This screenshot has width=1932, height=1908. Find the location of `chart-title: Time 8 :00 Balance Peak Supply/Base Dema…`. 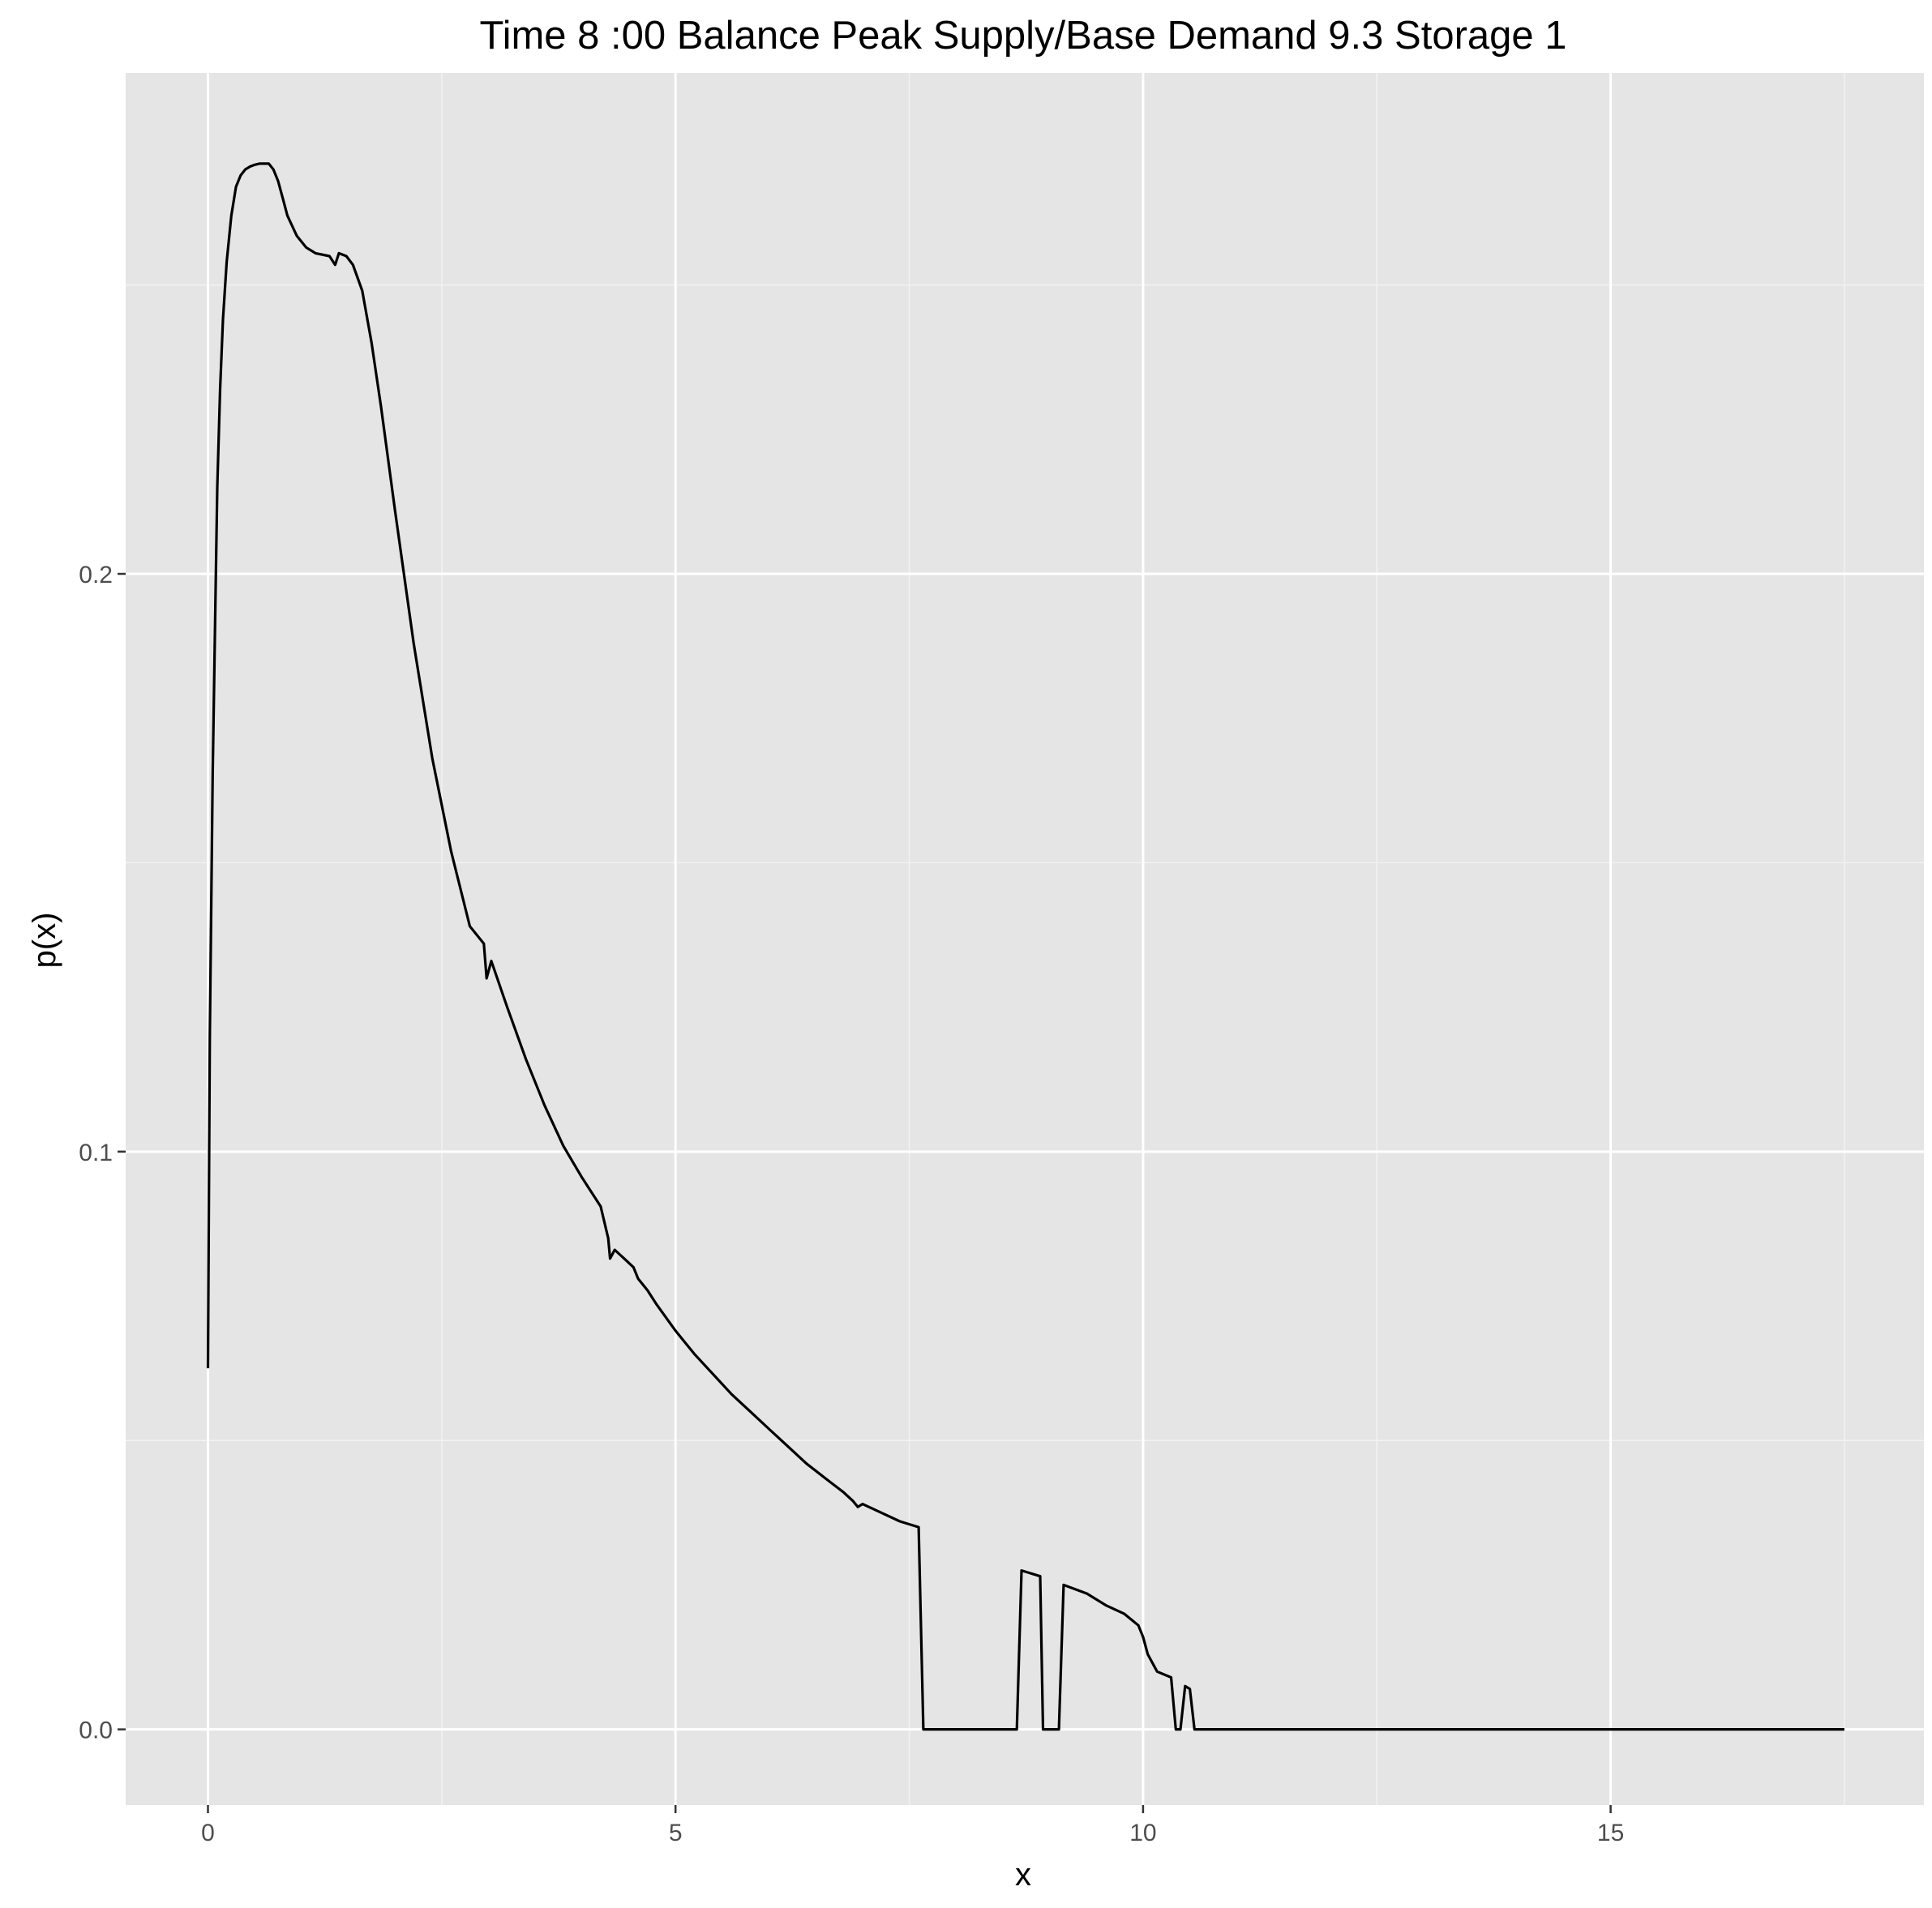

chart-title: Time 8 :00 Balance Peak Supply/Base Dema… is located at coordinates (1022, 36).